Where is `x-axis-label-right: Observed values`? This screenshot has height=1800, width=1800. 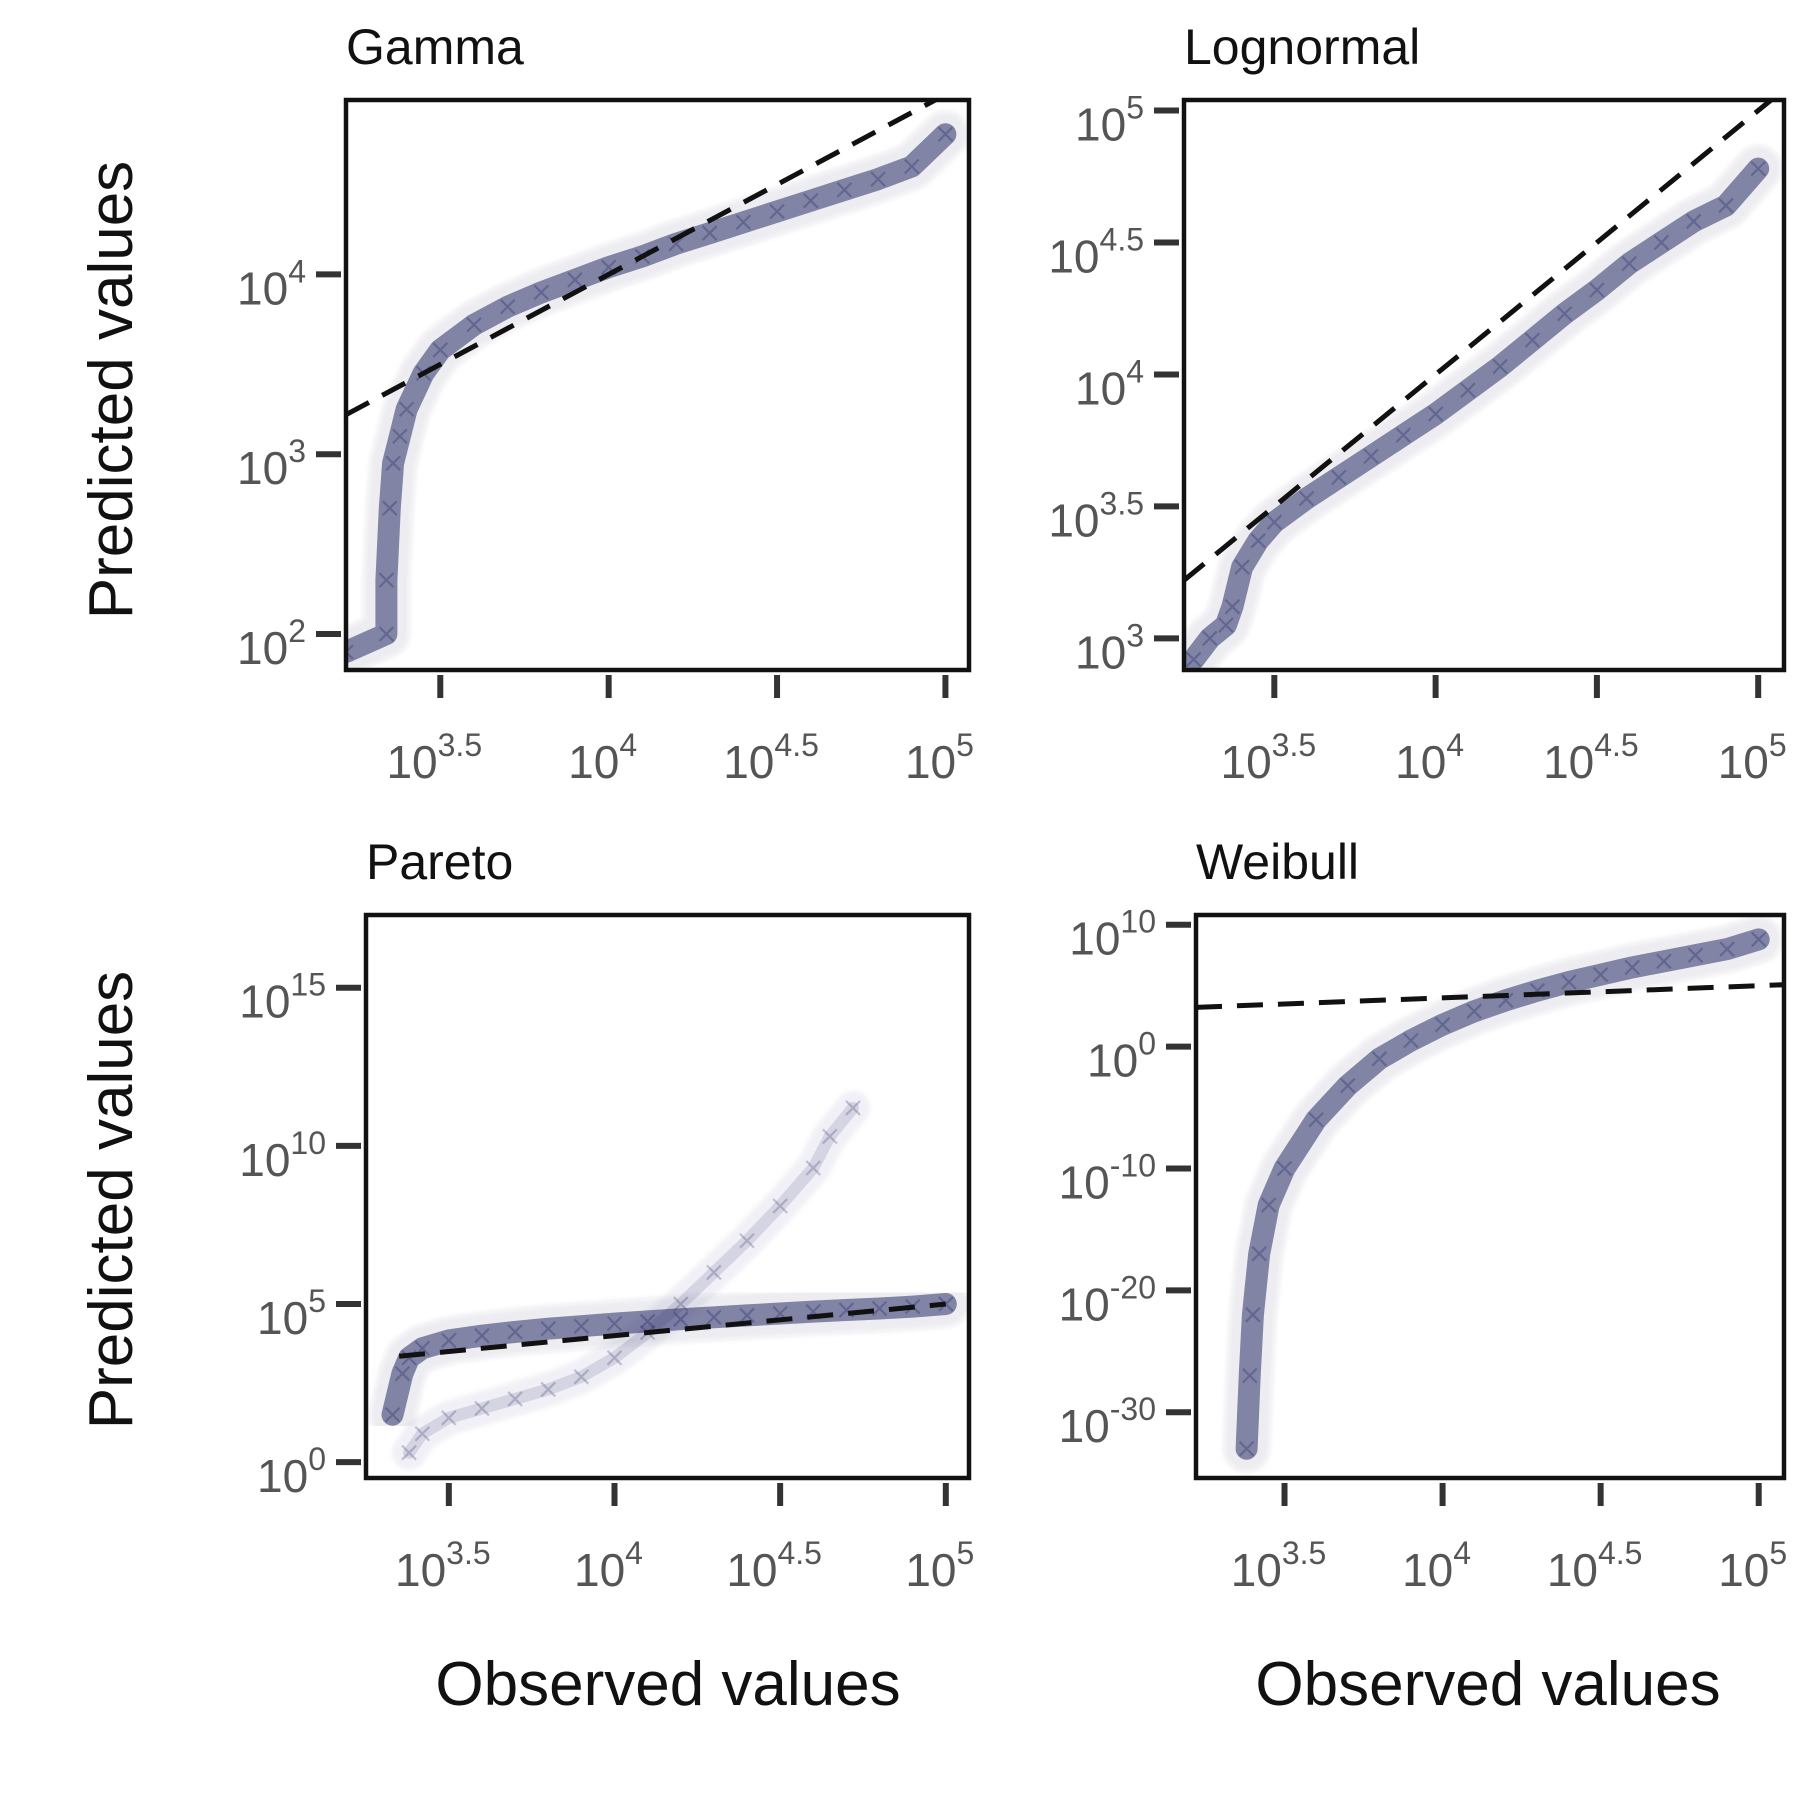 x-axis-label-right: Observed values is located at coordinates (1487, 1684).